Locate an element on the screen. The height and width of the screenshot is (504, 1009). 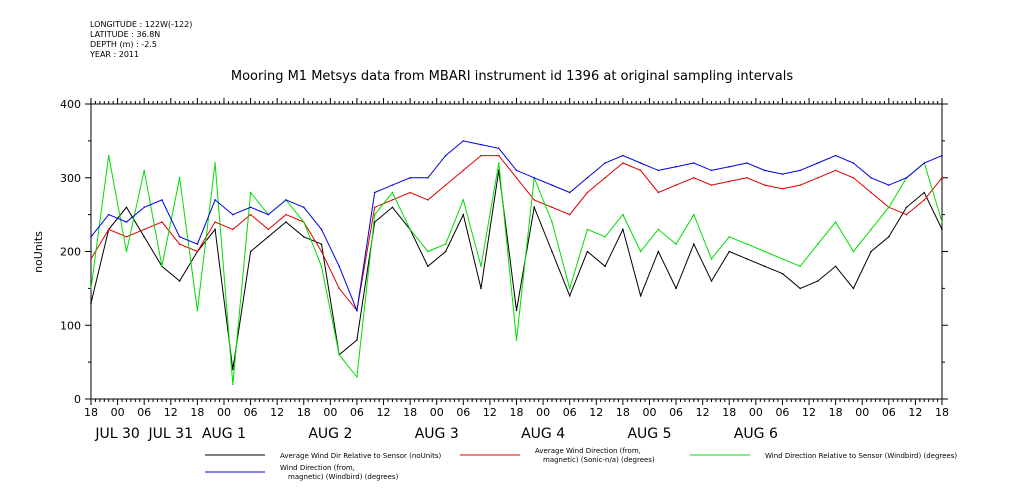
date-label: JUL 30 is located at coordinates (116, 434).